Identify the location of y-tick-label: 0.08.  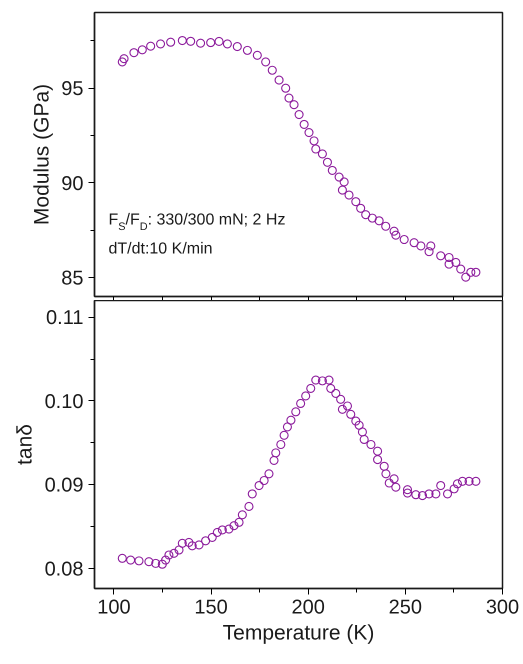
(64, 569).